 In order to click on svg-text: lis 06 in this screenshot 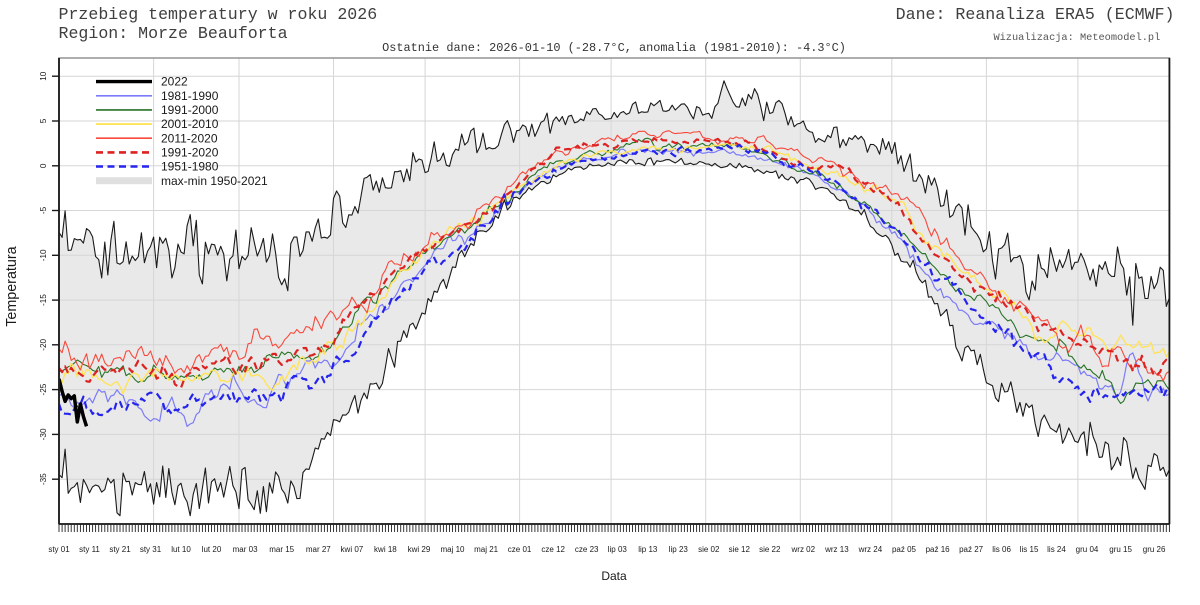, I will do `click(1001, 549)`.